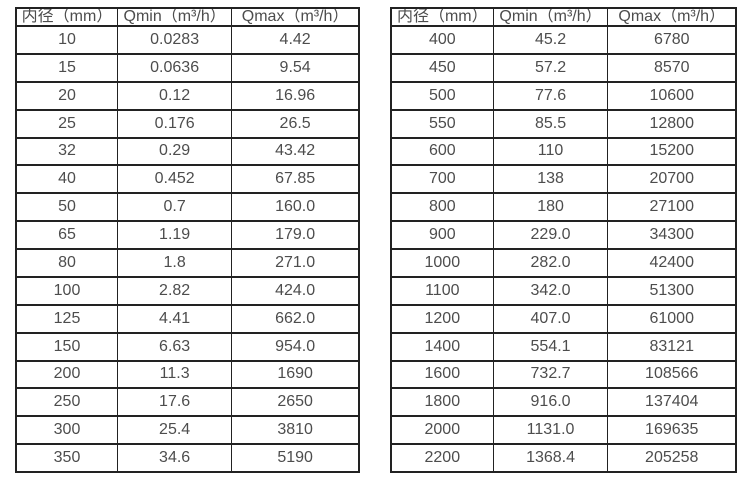  I want to click on table-row: 40 0.452 67.85, so click(187, 179).